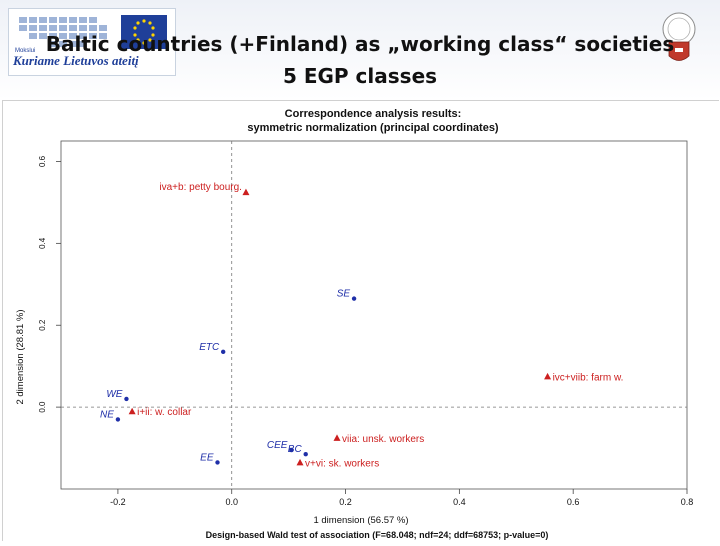 This screenshot has height=546, width=720. What do you see at coordinates (63, 32) in the screenshot?
I see `lithuania-map-icon` at bounding box center [63, 32].